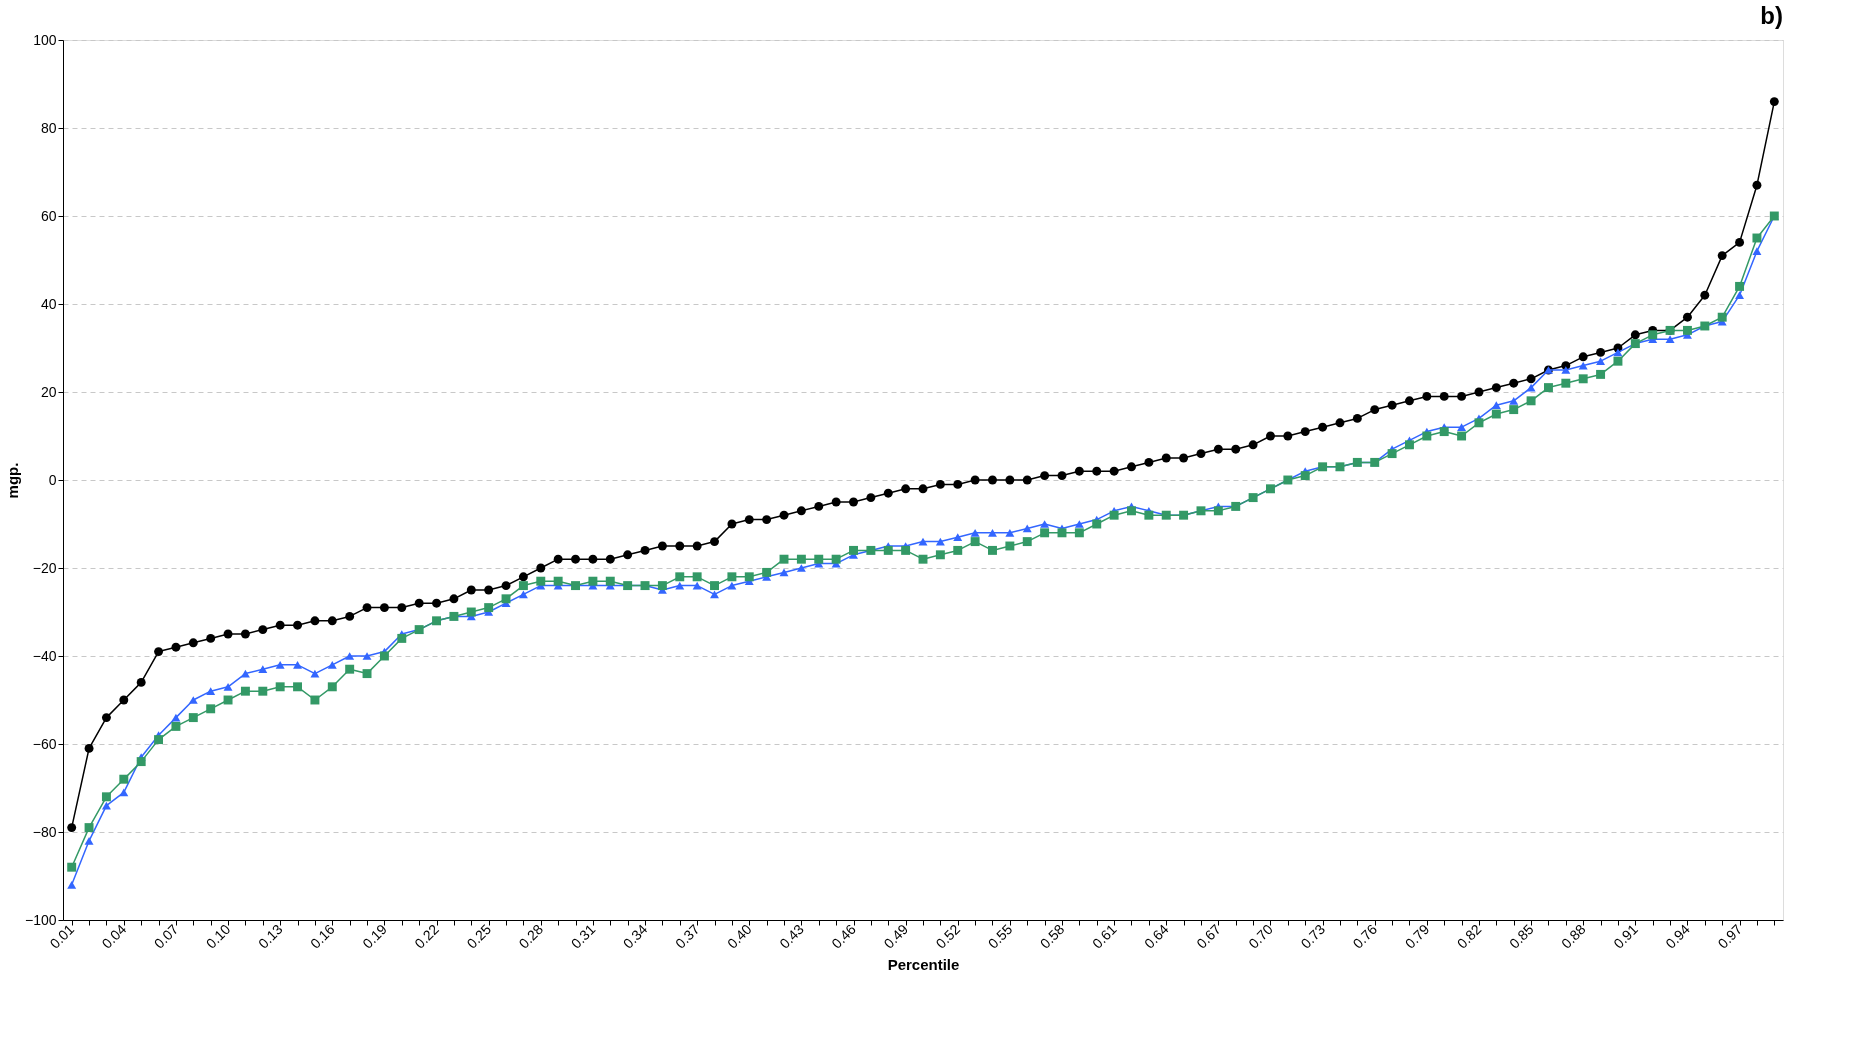 This screenshot has height=1064, width=1865. Describe the element at coordinates (1104, 936) in the screenshot. I see `x-tick-label: 0.61` at that location.